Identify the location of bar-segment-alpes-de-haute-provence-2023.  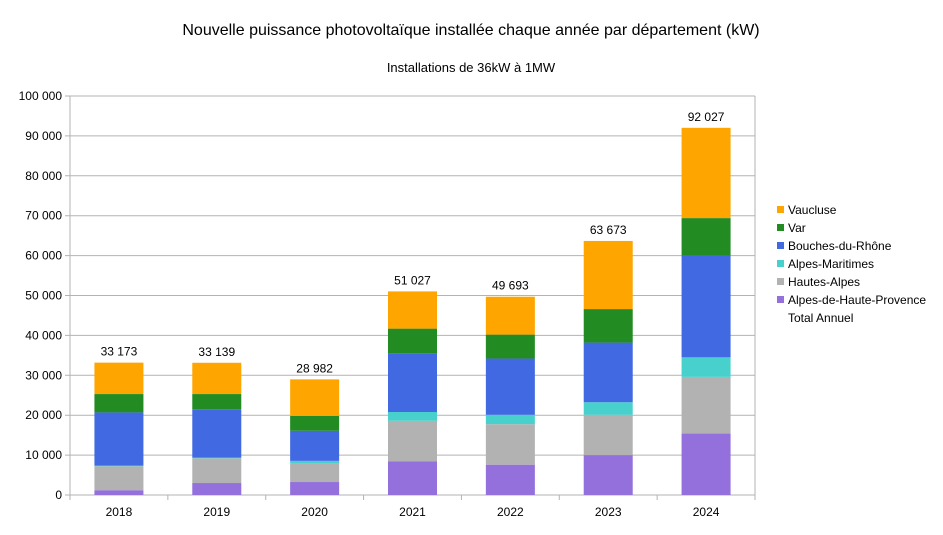
(608, 475).